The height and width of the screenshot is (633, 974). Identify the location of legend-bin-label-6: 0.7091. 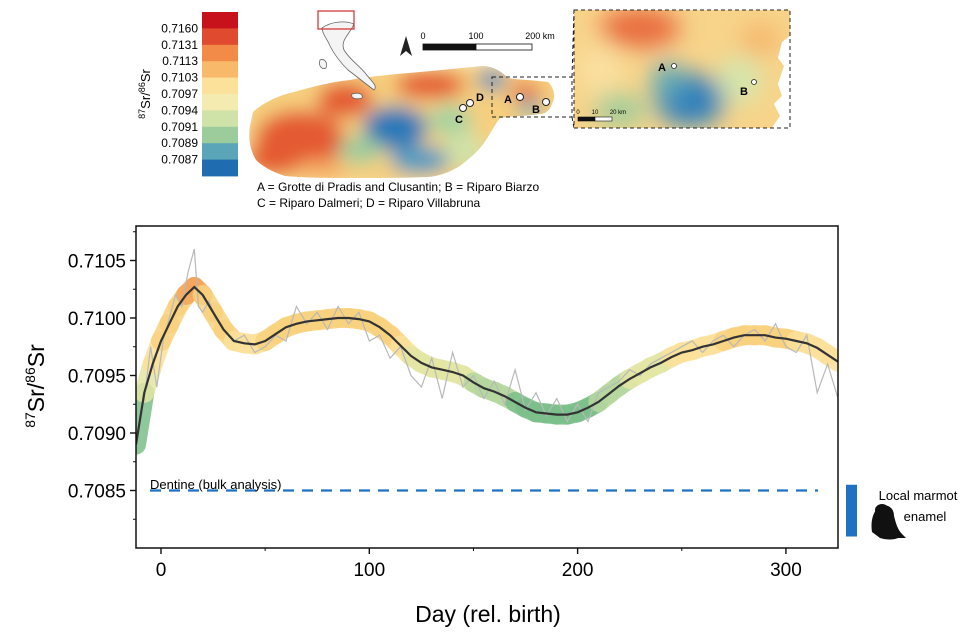
(179, 127).